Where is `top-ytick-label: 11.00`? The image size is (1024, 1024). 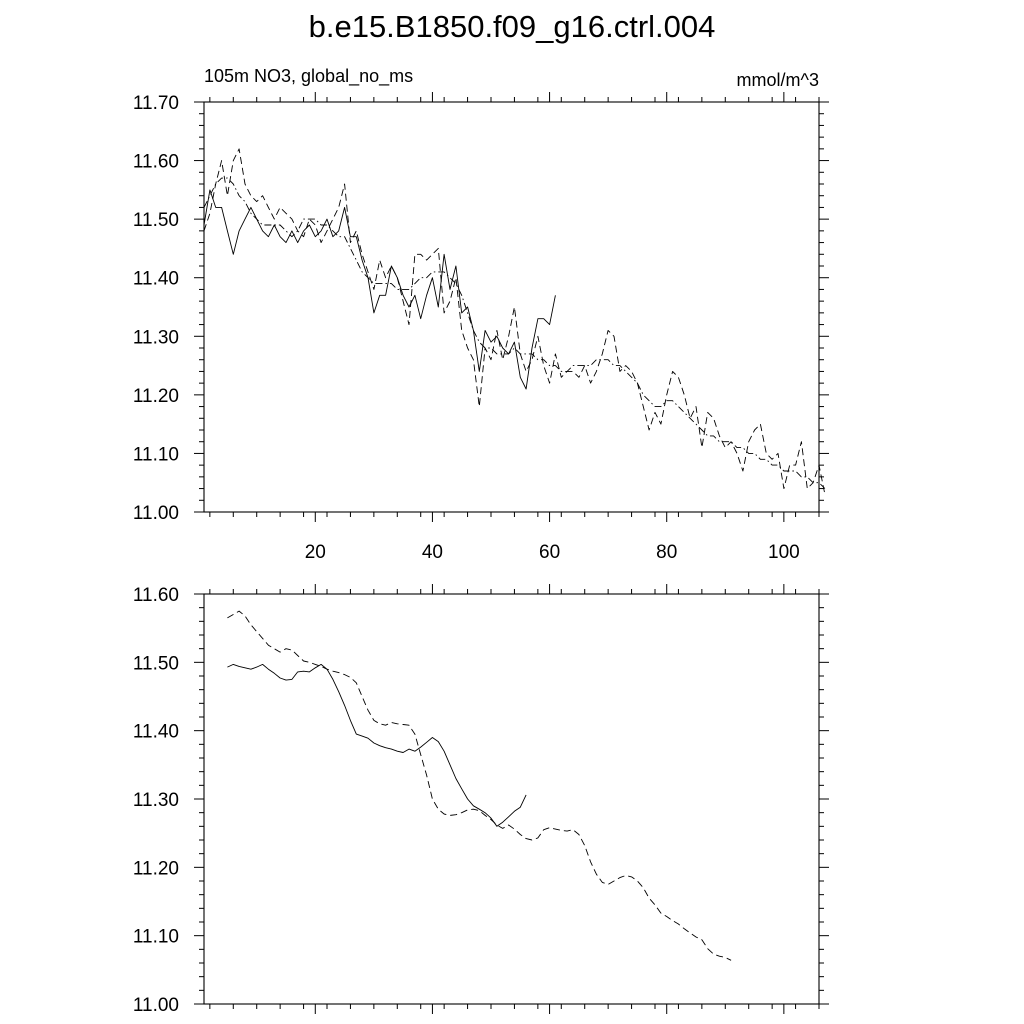
top-ytick-label: 11.00 is located at coordinates (156, 513).